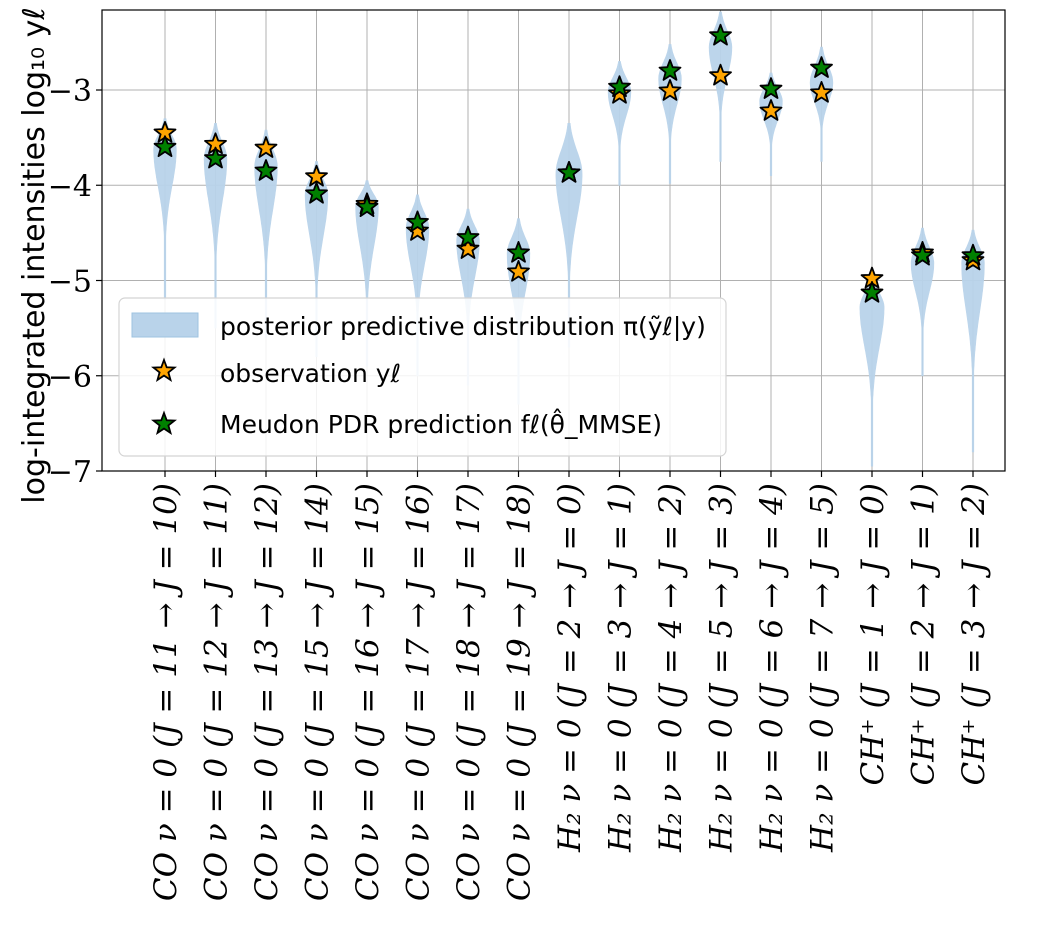  What do you see at coordinates (772, 668) in the screenshot?
I see `x-tick-label: H₂ ν = 0 (J = 6 → J = 4)` at bounding box center [772, 668].